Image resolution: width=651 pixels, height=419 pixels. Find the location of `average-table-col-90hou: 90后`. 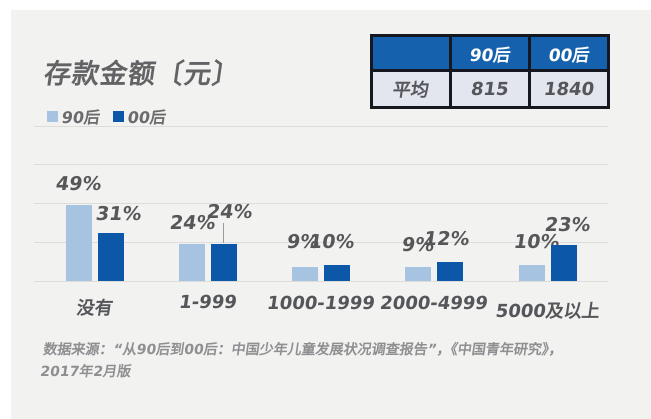

average-table-col-90hou: 90后 is located at coordinates (490, 53).